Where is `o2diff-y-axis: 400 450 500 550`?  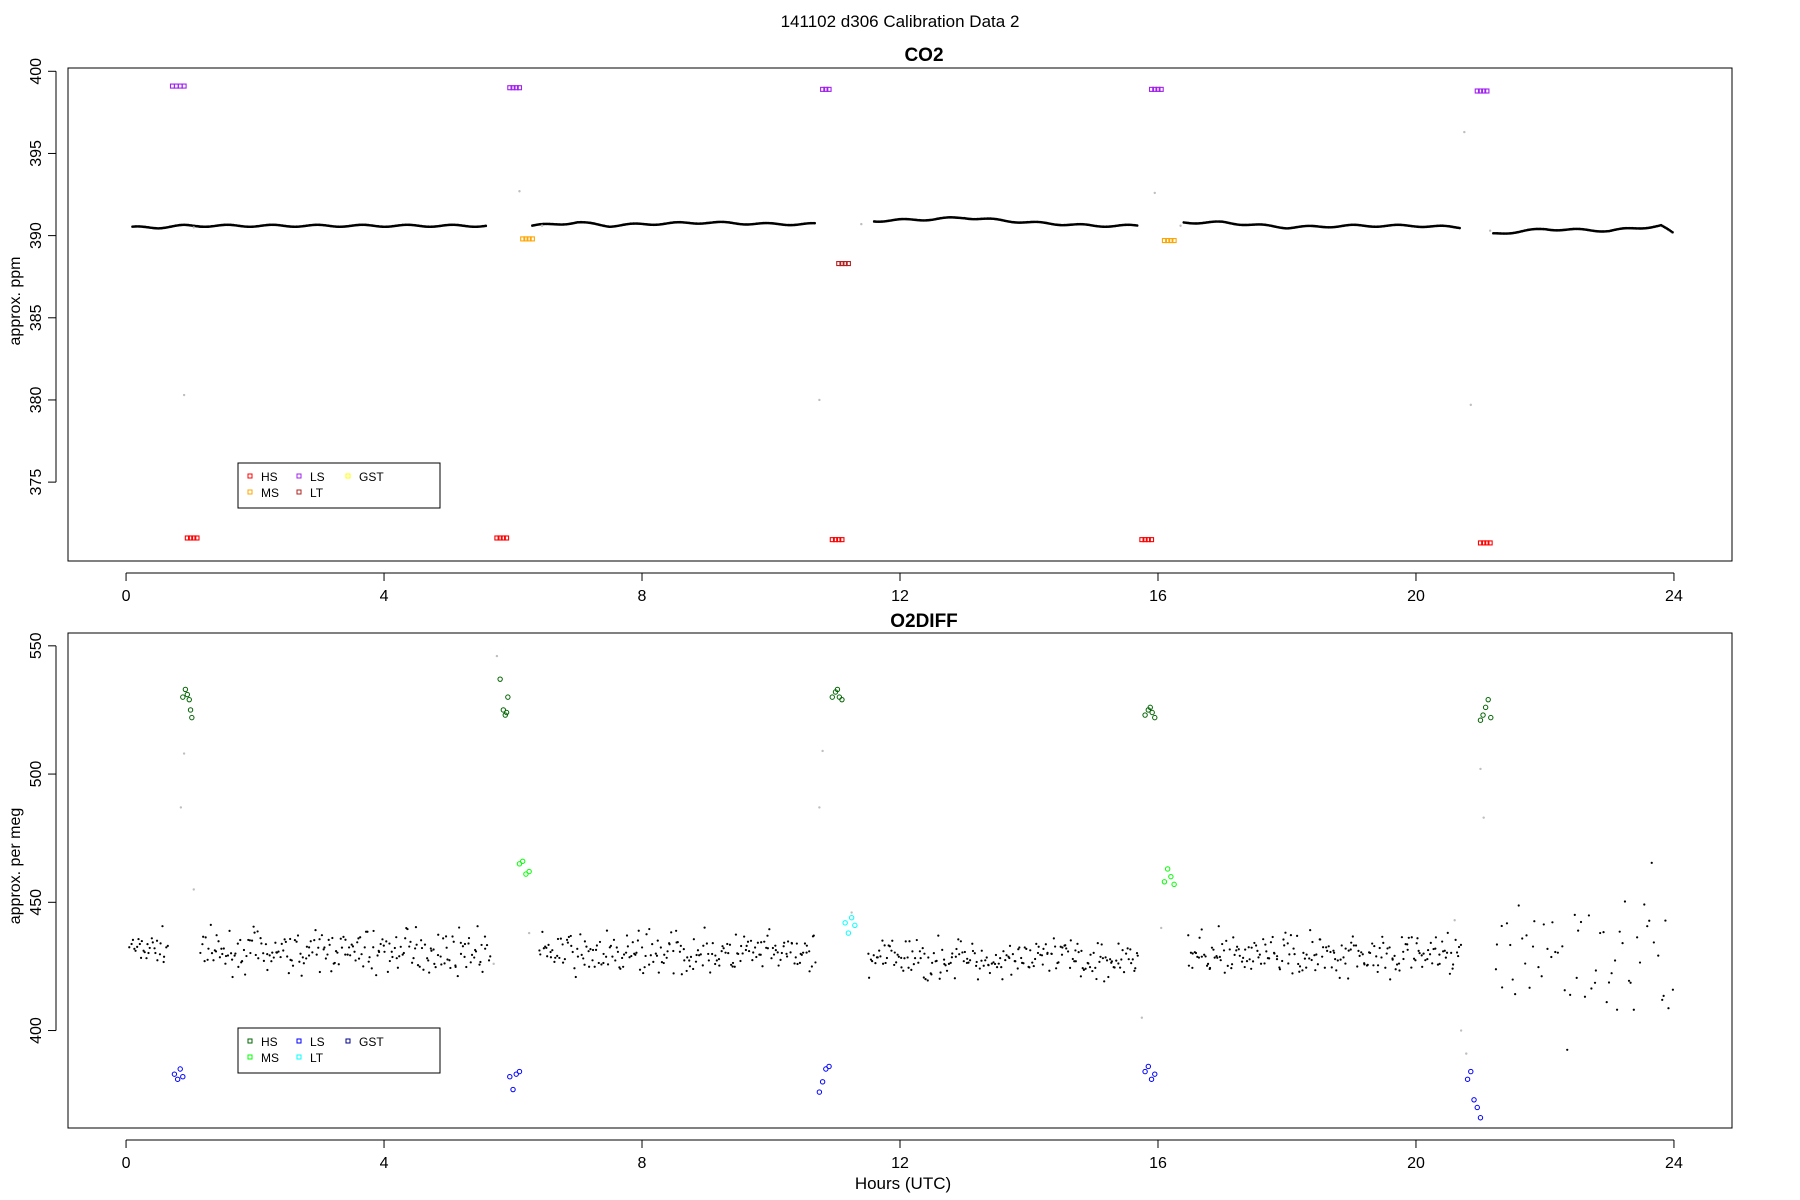
o2diff-y-axis: 400 450 500 550 is located at coordinates (42, 838).